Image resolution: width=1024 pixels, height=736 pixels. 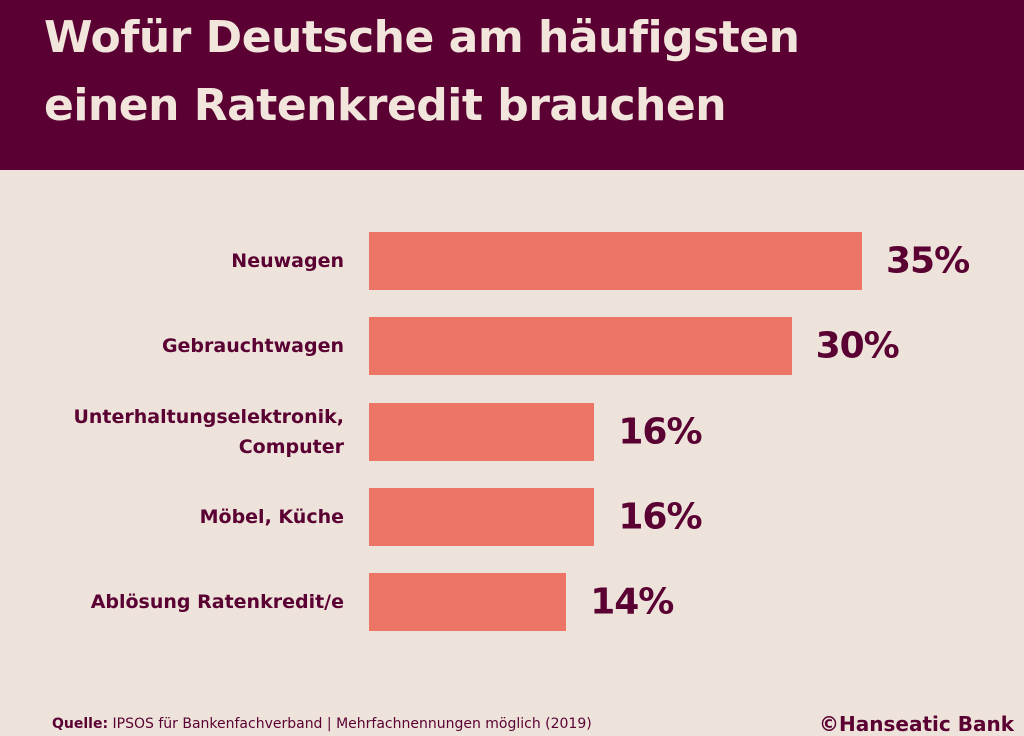 I want to click on value-label: 14%, so click(x=632, y=602).